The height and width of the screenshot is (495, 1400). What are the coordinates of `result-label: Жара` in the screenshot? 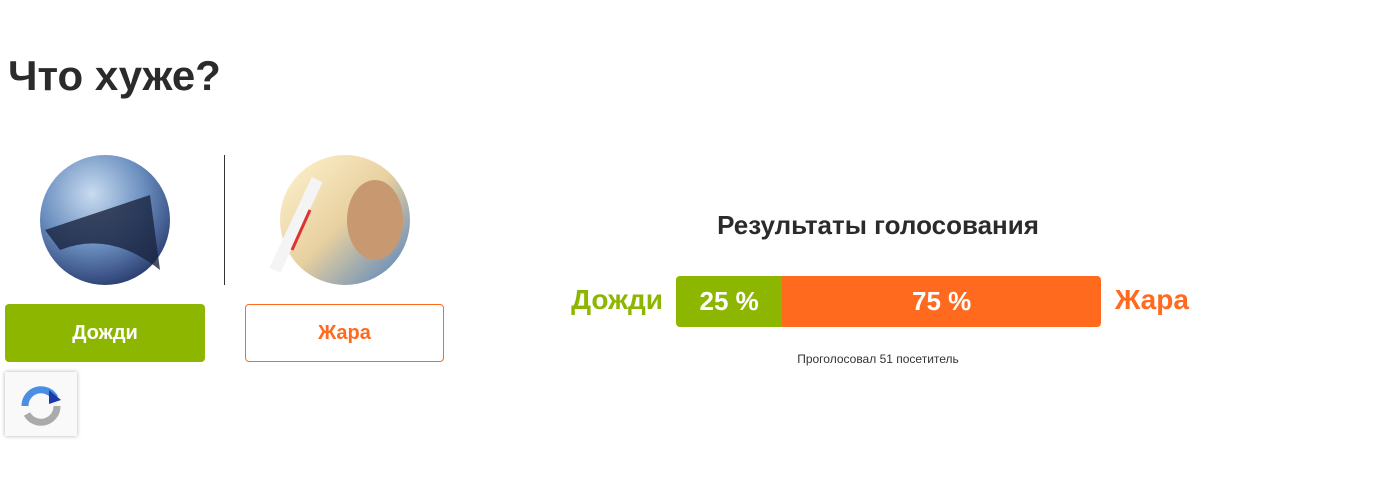 It's located at (1152, 299).